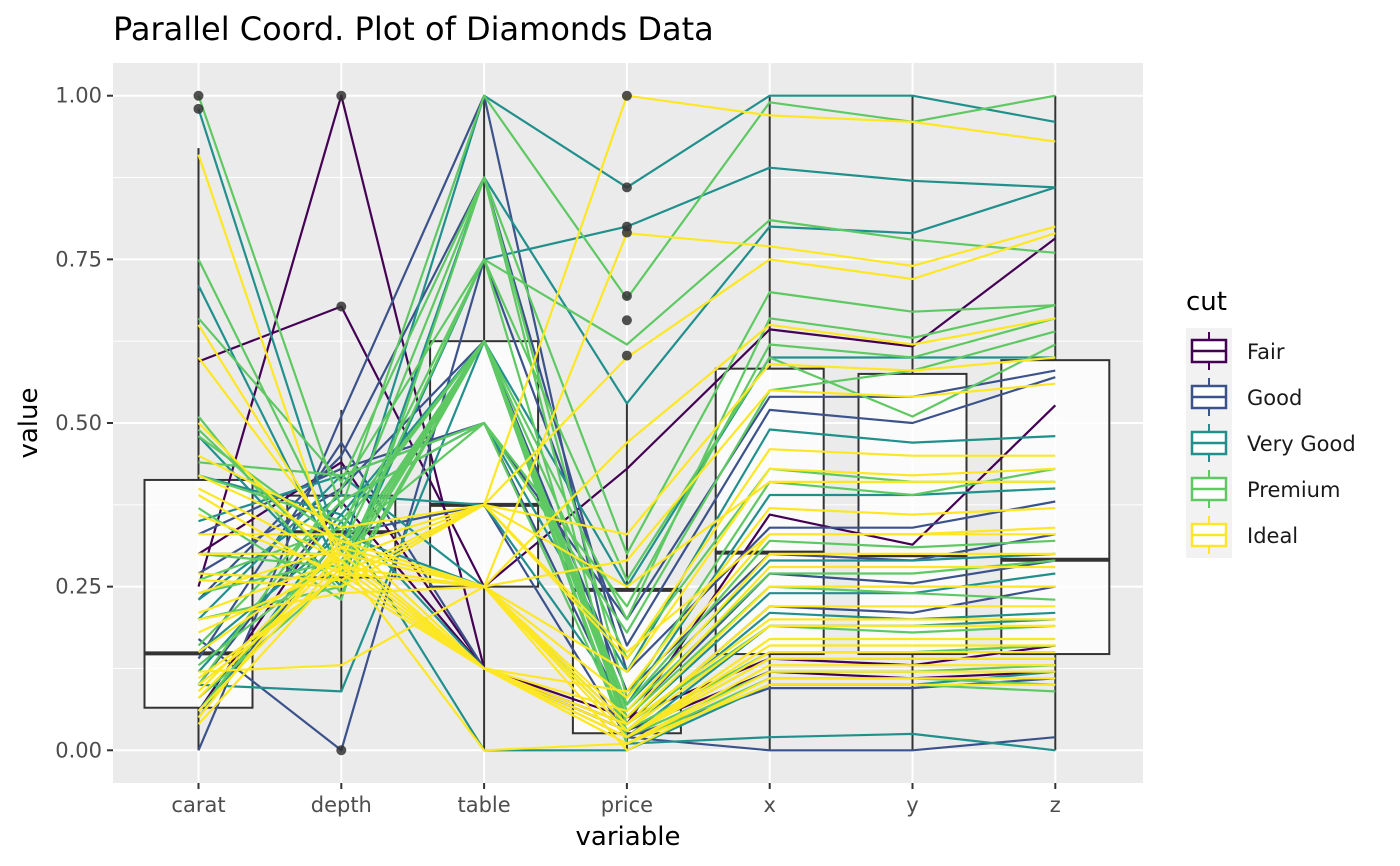 This screenshot has width=1400, height=866. Describe the element at coordinates (1055, 805) in the screenshot. I see `x-tick-label-z: z` at that location.